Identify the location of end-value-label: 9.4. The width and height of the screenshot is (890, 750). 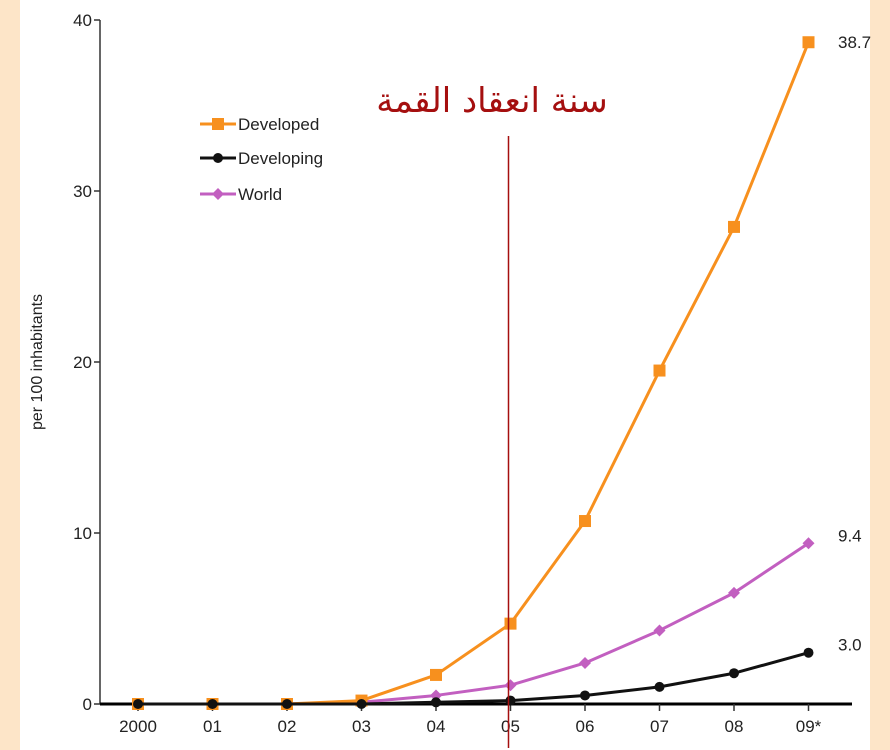
(850, 535).